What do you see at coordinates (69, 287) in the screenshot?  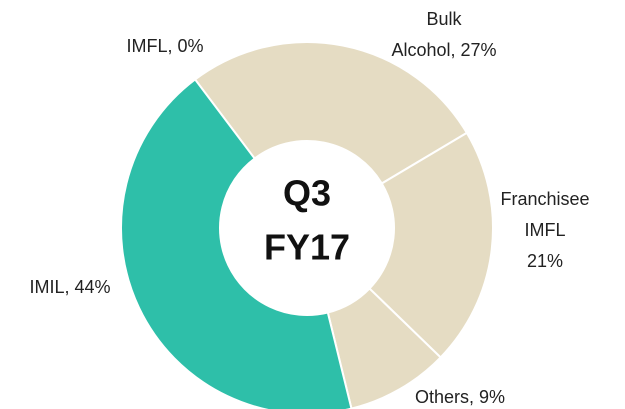 I see `data-label: IMIL, 44%` at bounding box center [69, 287].